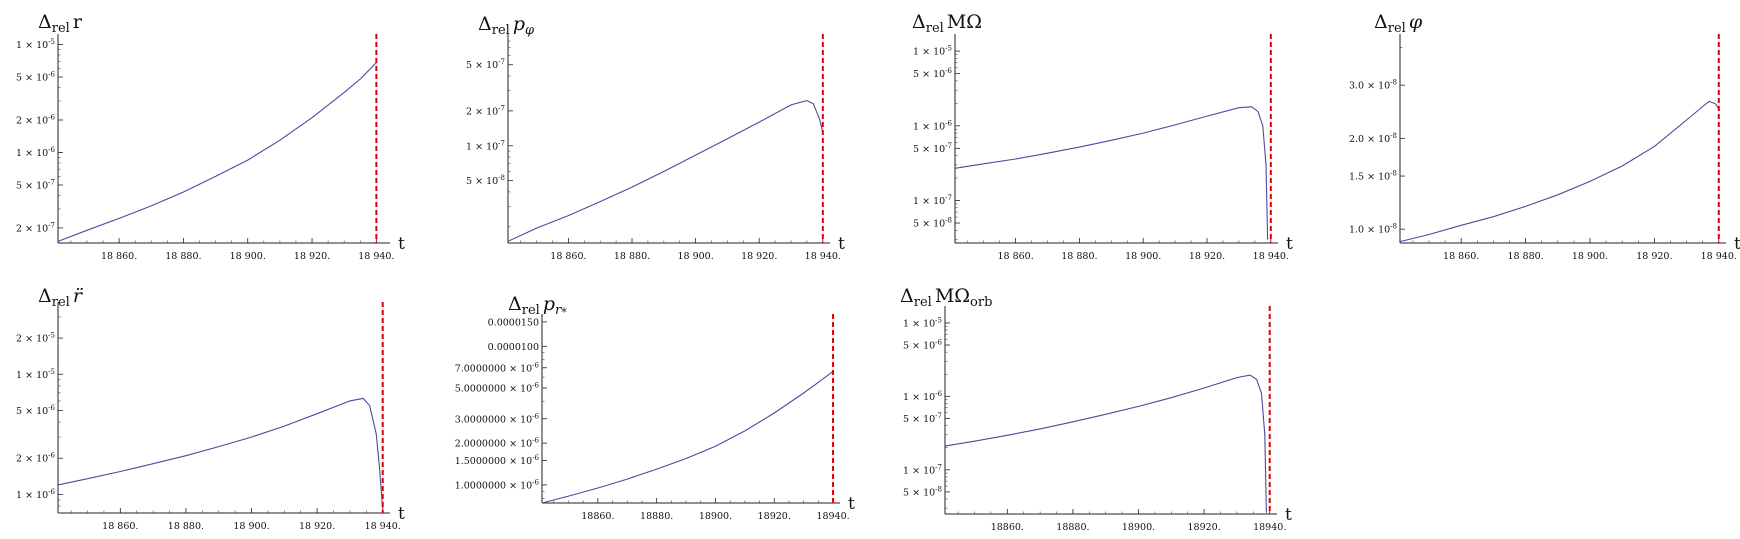 The image size is (1740, 539). Describe the element at coordinates (61, 297) in the screenshot. I see `y-axis-label: Δrel r̈` at that location.